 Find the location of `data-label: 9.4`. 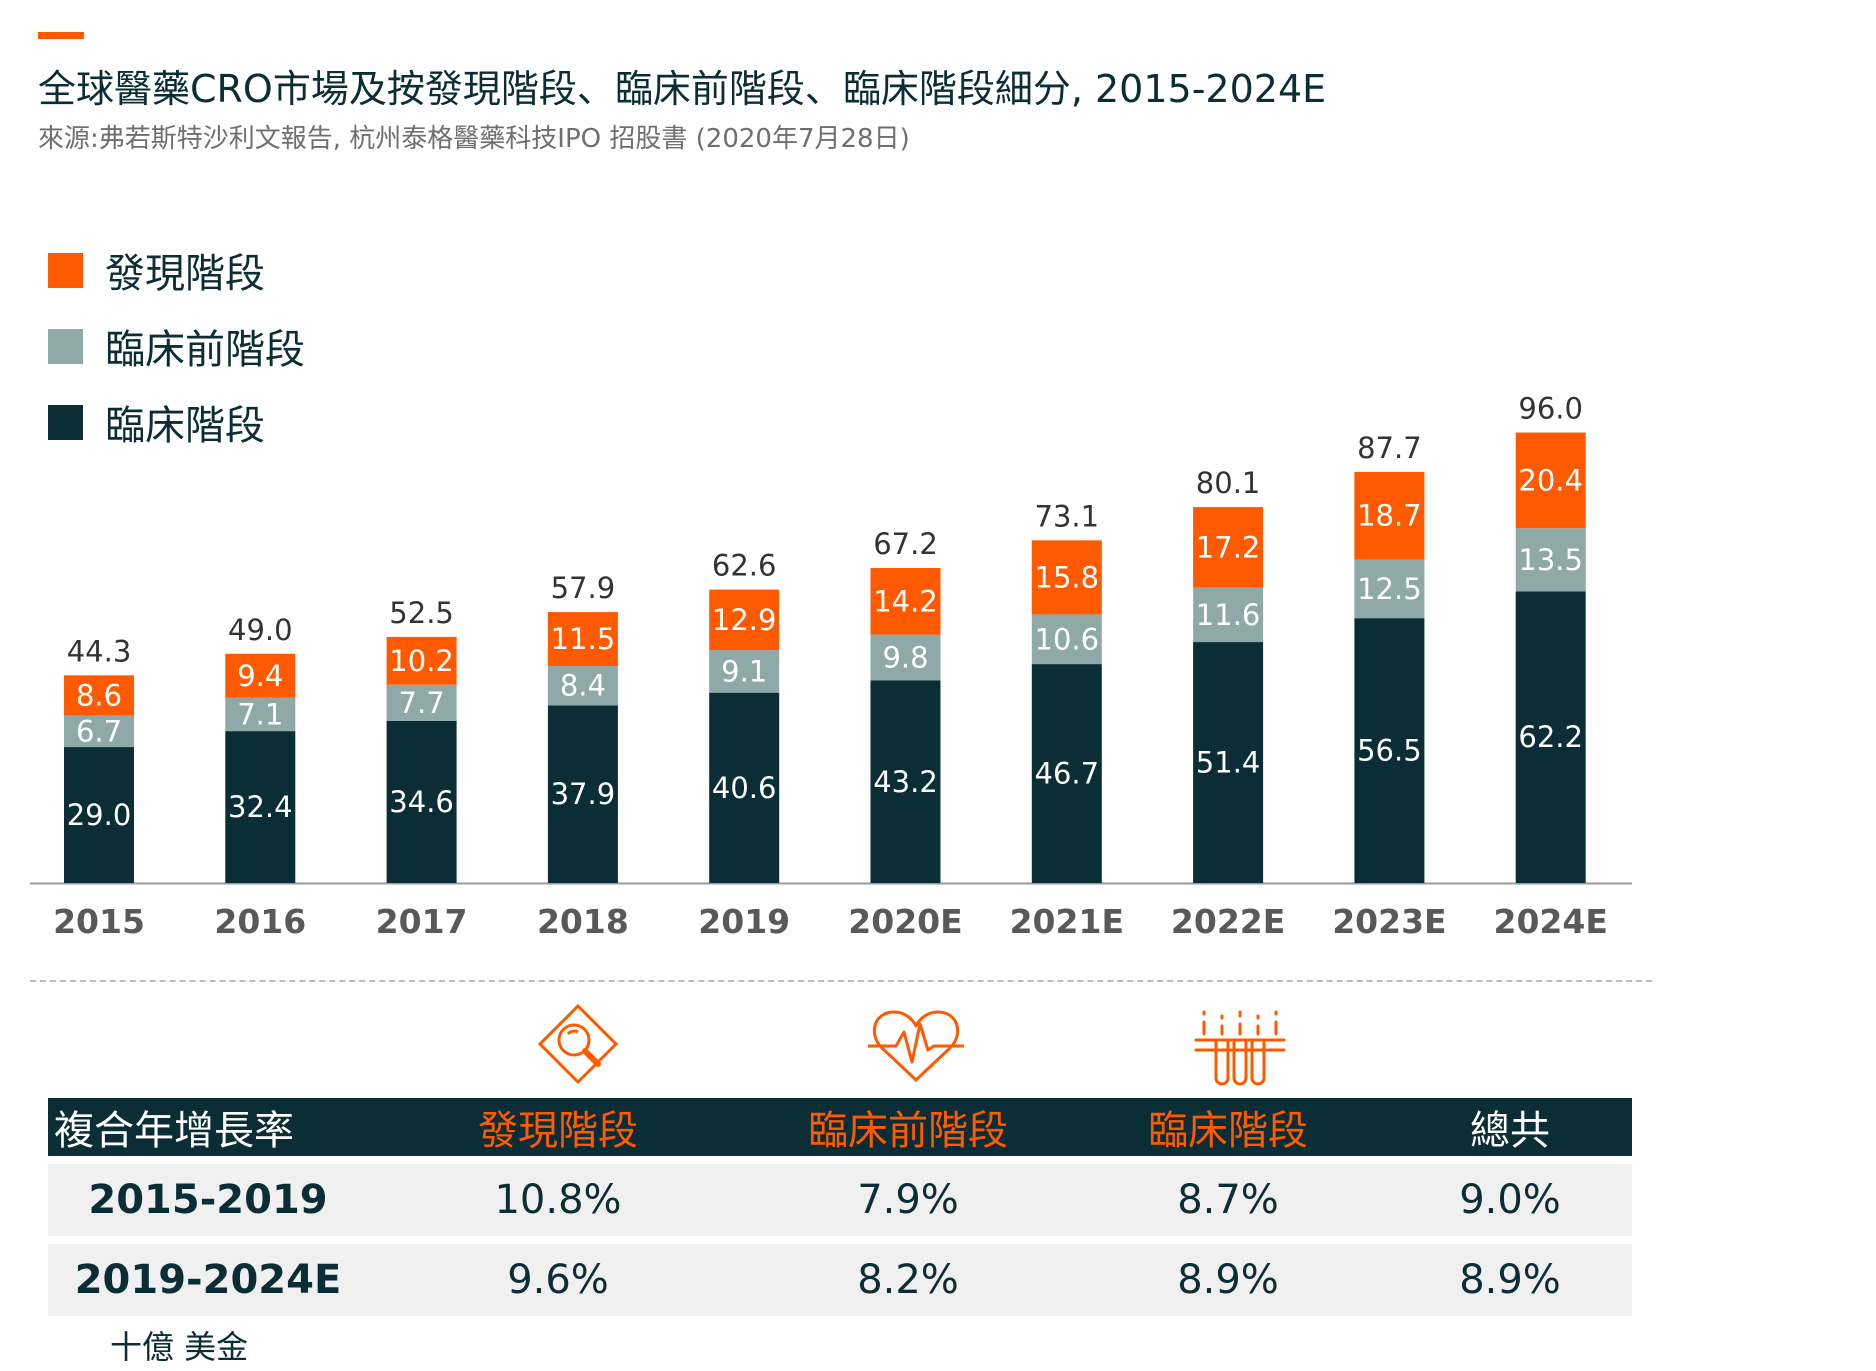

data-label: 9.4 is located at coordinates (260, 676).